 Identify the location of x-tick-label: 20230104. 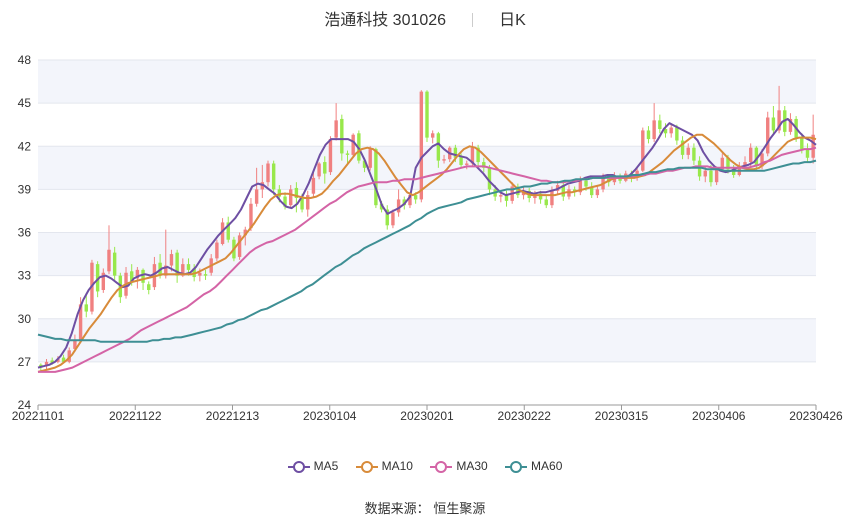
(330, 416).